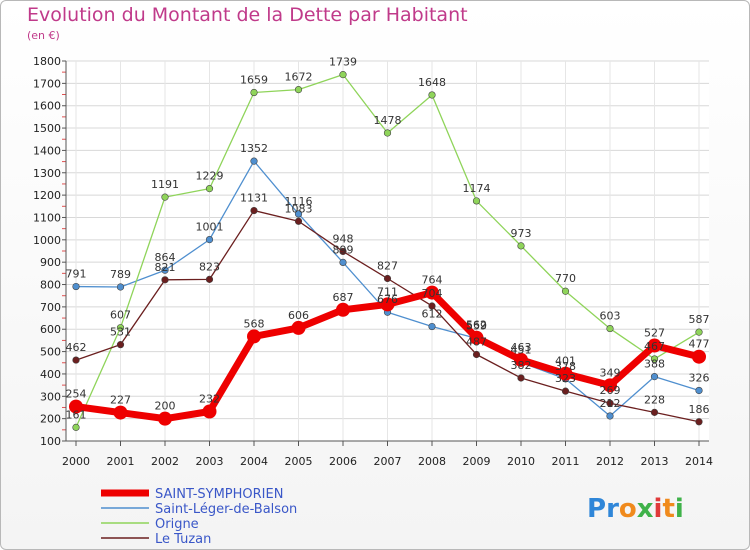 The height and width of the screenshot is (550, 750). Describe the element at coordinates (165, 461) in the screenshot. I see `x-tick-label: 2002` at that location.